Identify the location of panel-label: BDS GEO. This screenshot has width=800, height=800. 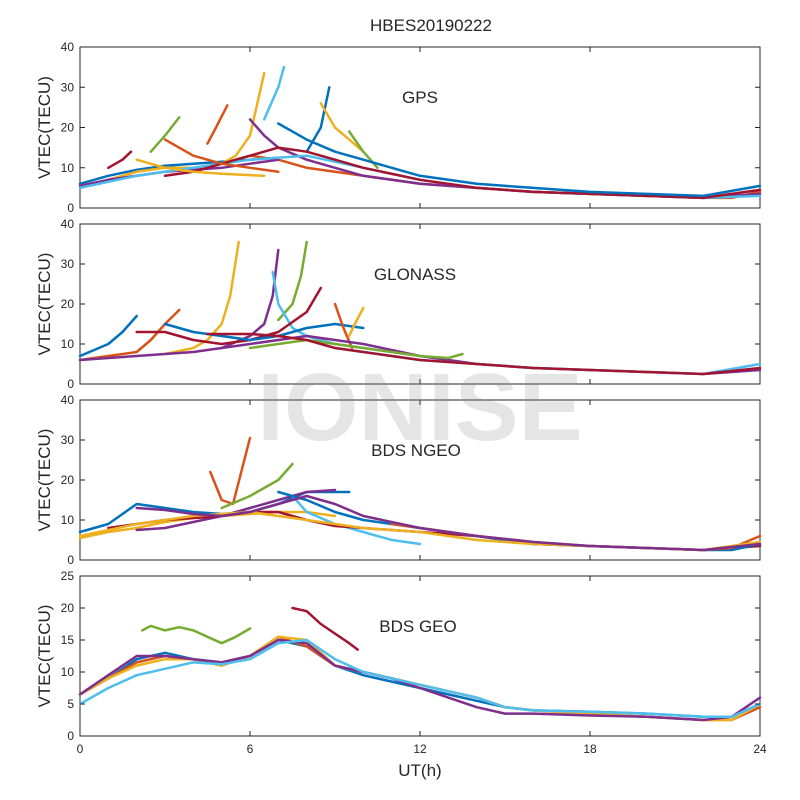
(417, 626).